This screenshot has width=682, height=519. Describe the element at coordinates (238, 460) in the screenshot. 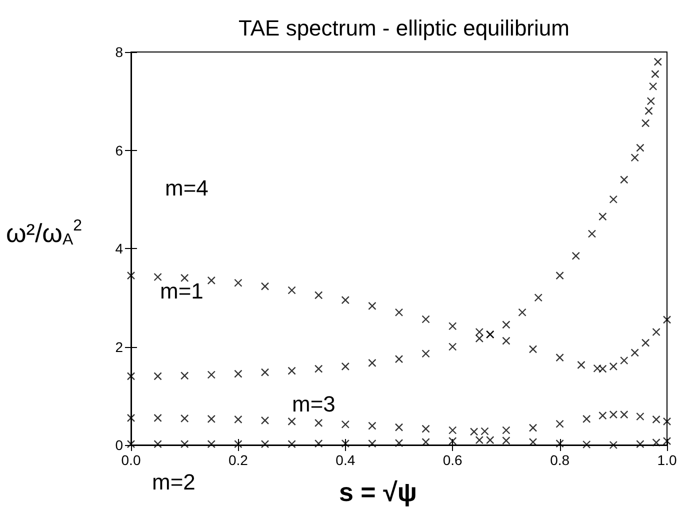

I see `x-tick-label: 0.2` at that location.